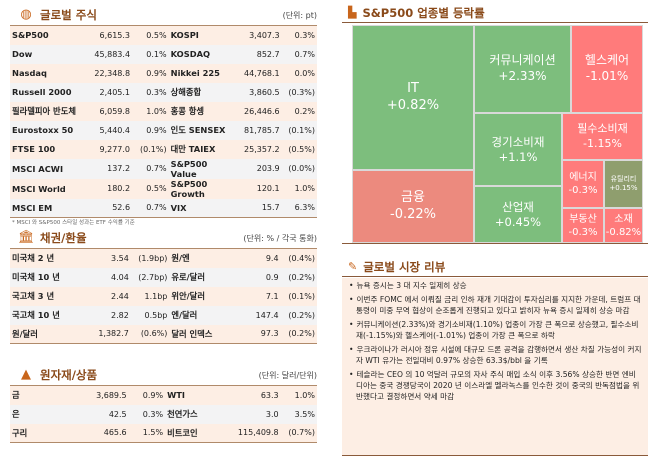 Image resolution: width=655 pixels, height=470 pixels. Describe the element at coordinates (16, 395) in the screenshot. I see `cell-name: 금` at that location.